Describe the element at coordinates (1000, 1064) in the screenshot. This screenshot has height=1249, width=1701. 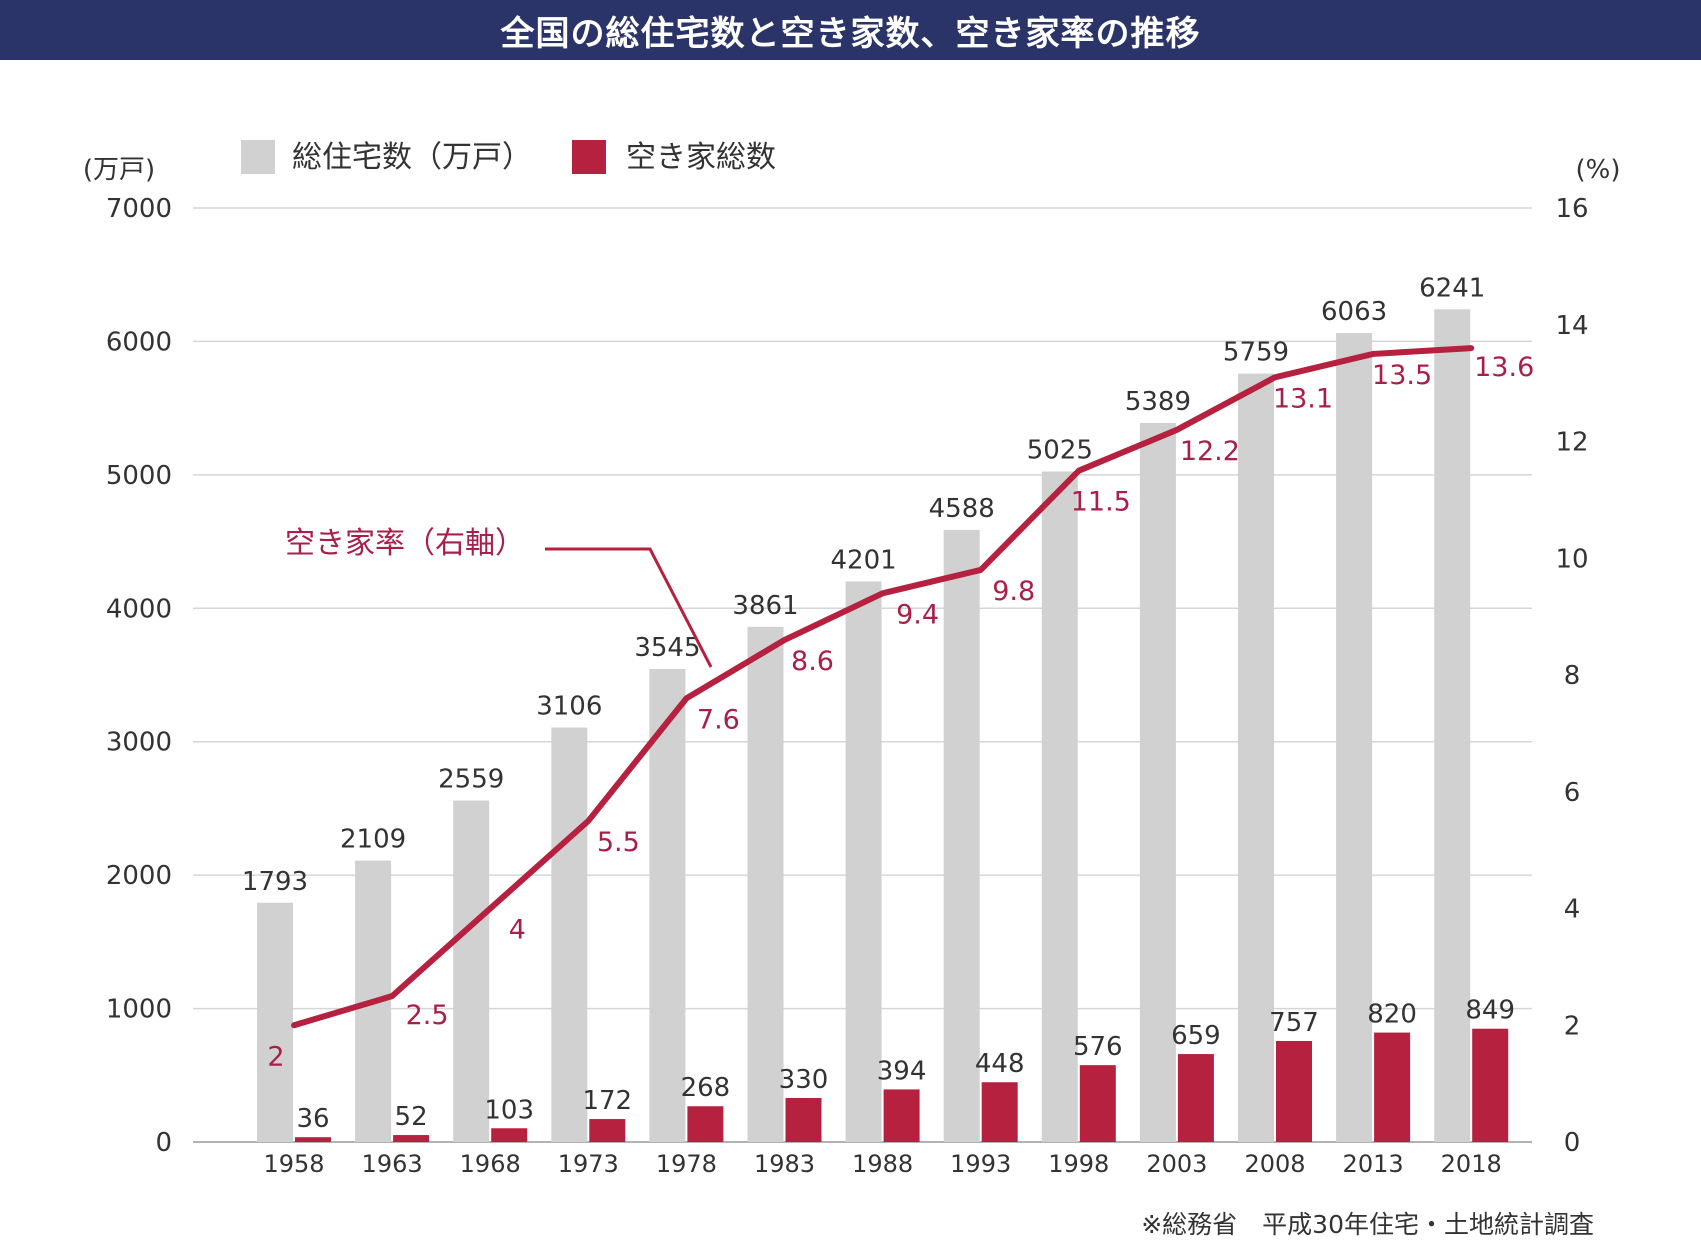
I see `bar-vacant-value-label: 448` at that location.